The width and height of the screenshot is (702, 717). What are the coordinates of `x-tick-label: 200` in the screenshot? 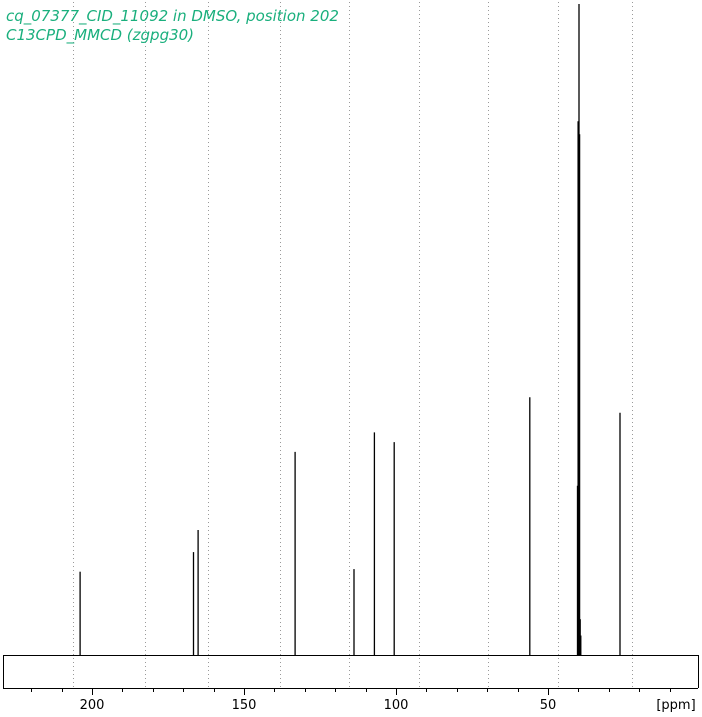 It's located at (92, 705).